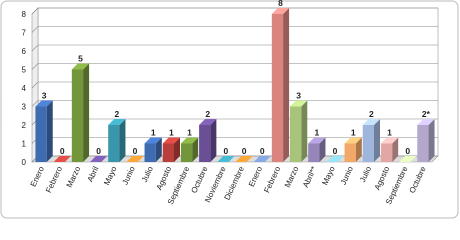  I want to click on y-tick-label: 3, so click(24, 107).